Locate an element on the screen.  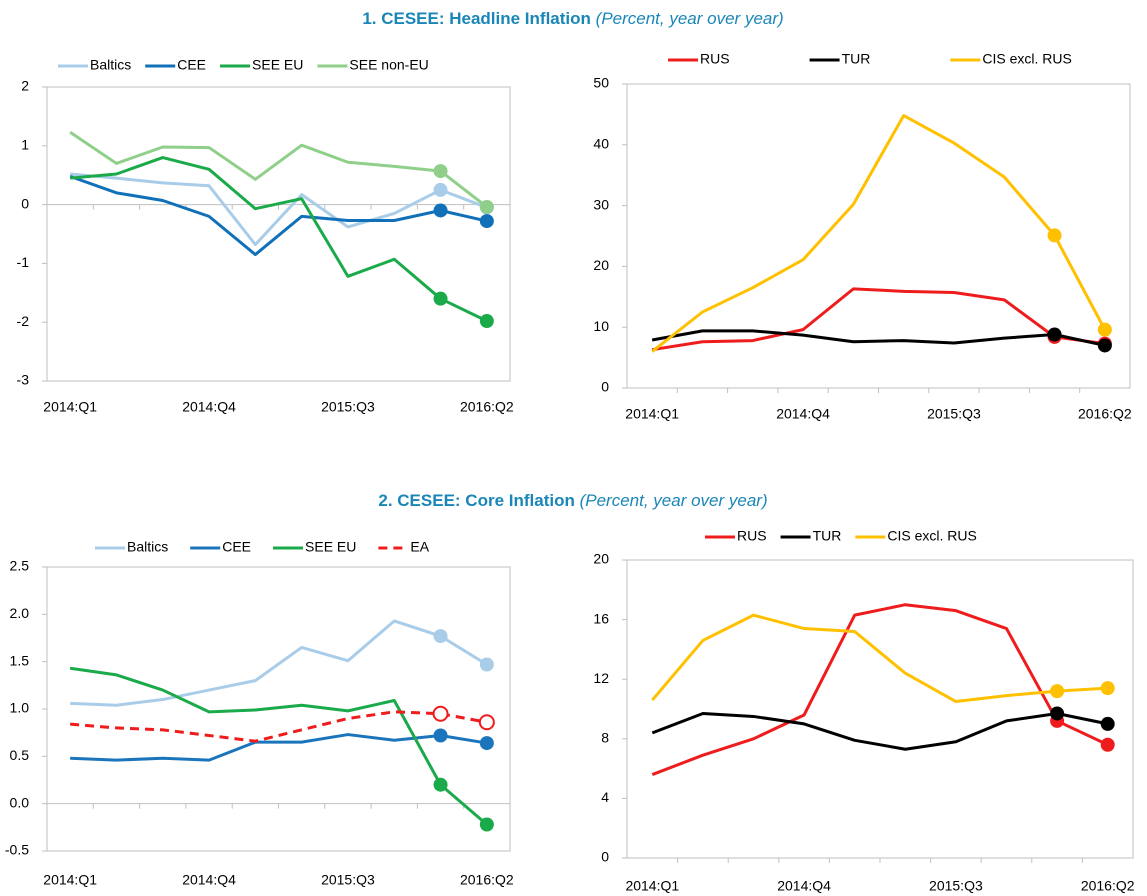
y-tick-label: 1.5 is located at coordinates (20, 660).